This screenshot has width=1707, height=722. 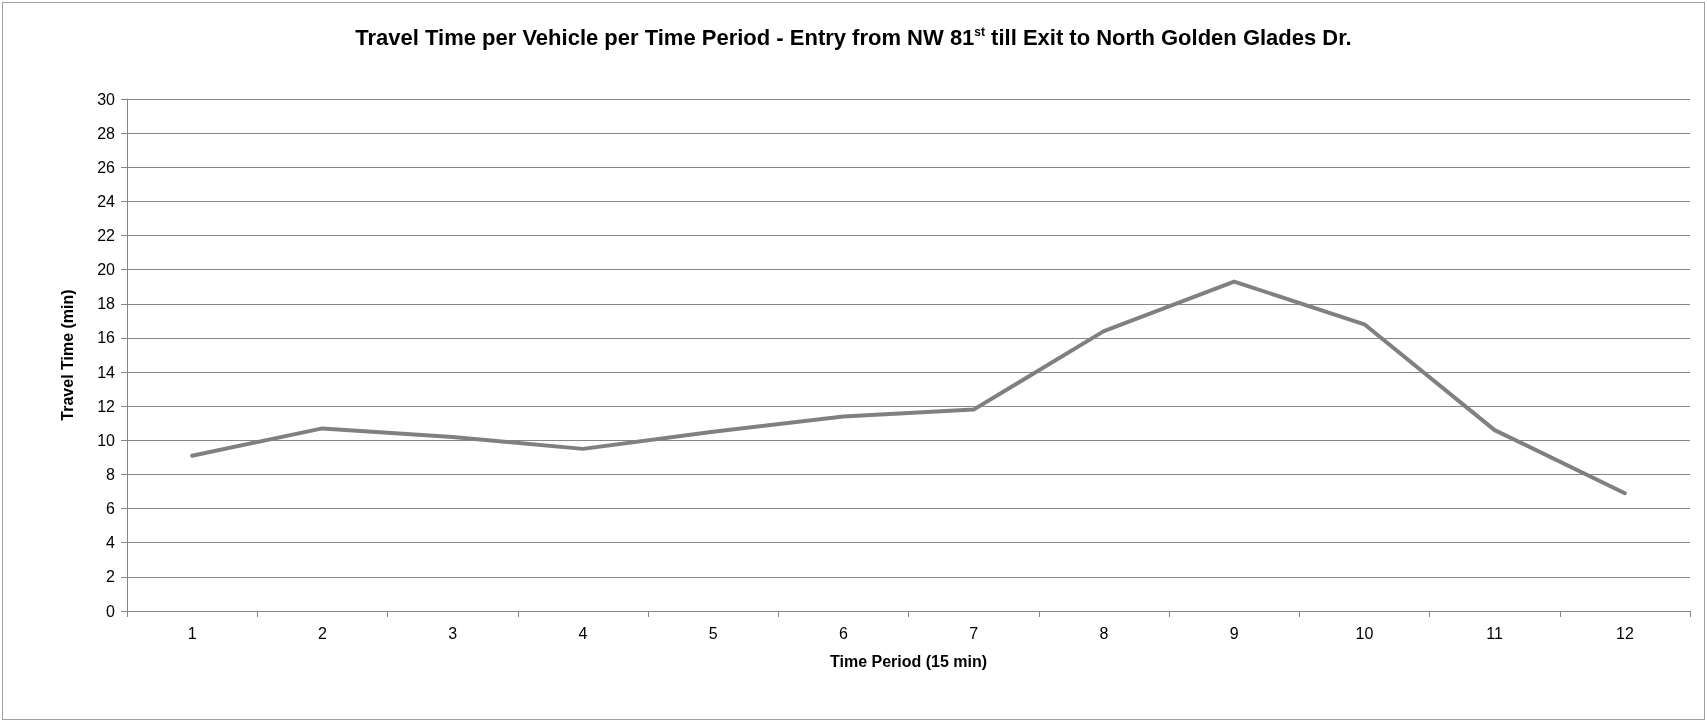 What do you see at coordinates (106, 406) in the screenshot?
I see `y-tick-label: 12` at bounding box center [106, 406].